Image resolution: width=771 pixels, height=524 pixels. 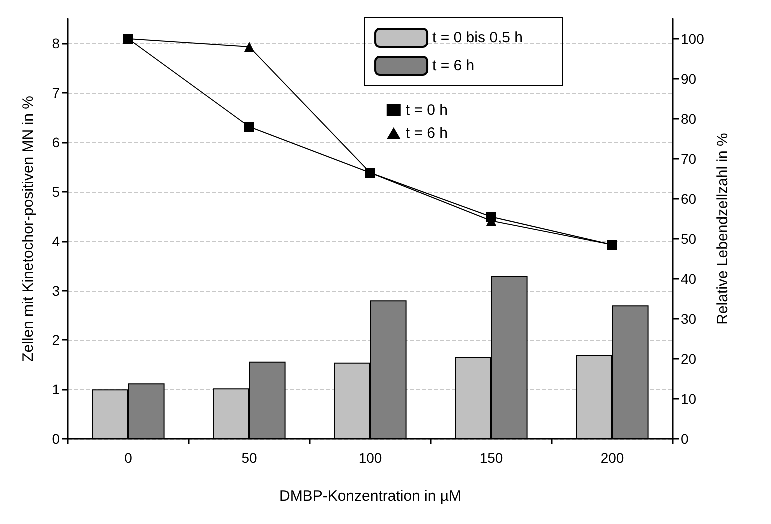 What do you see at coordinates (492, 458) in the screenshot?
I see `x-tick-label: 150` at bounding box center [492, 458].